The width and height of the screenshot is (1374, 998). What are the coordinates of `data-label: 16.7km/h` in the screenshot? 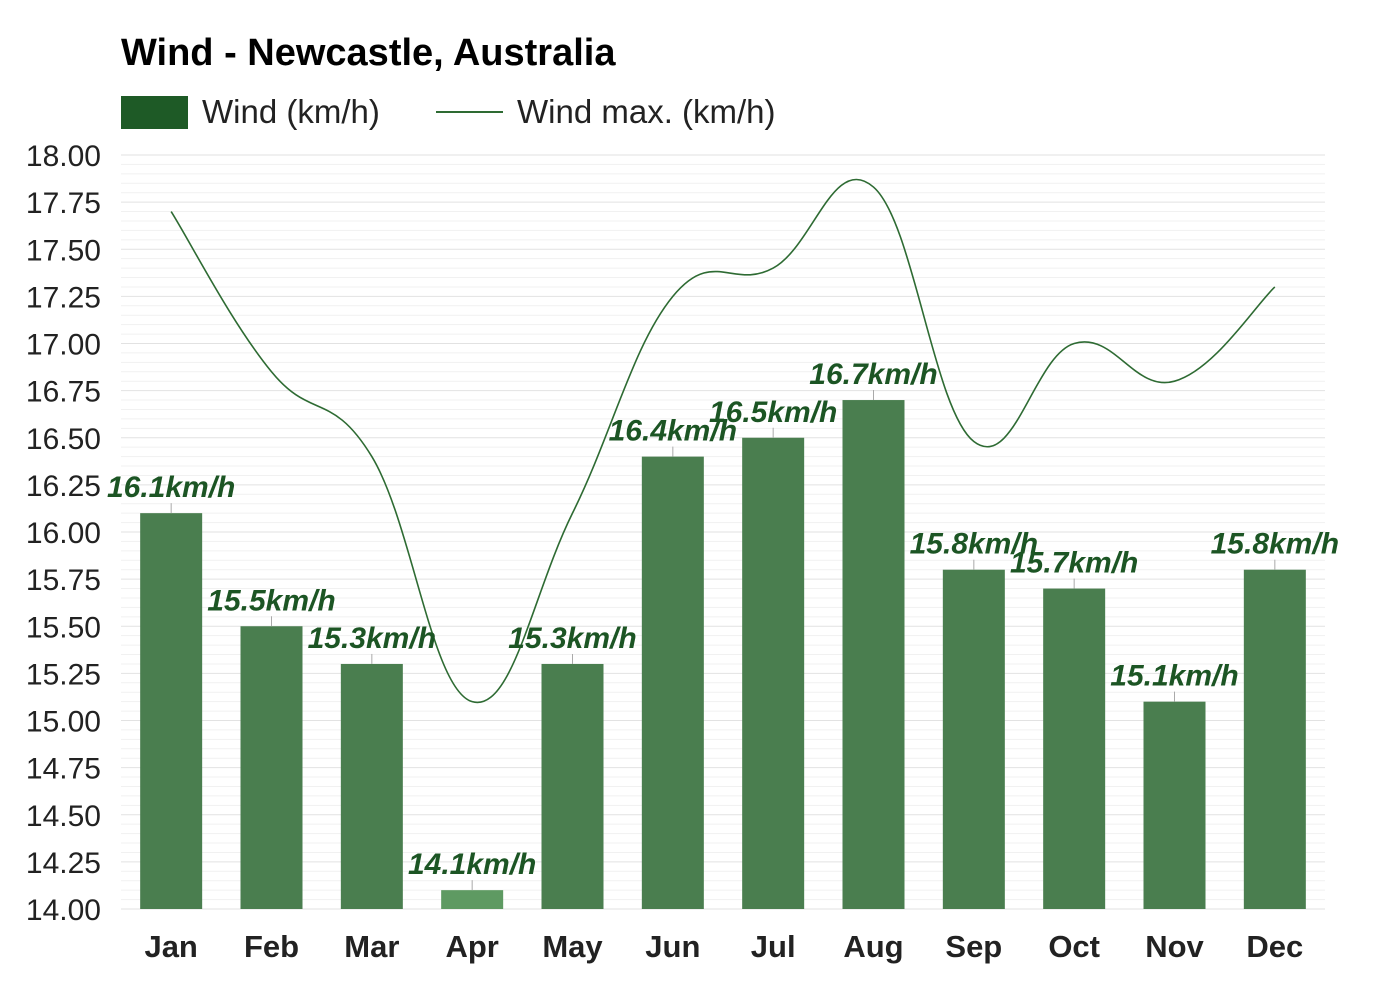 It's located at (873, 374).